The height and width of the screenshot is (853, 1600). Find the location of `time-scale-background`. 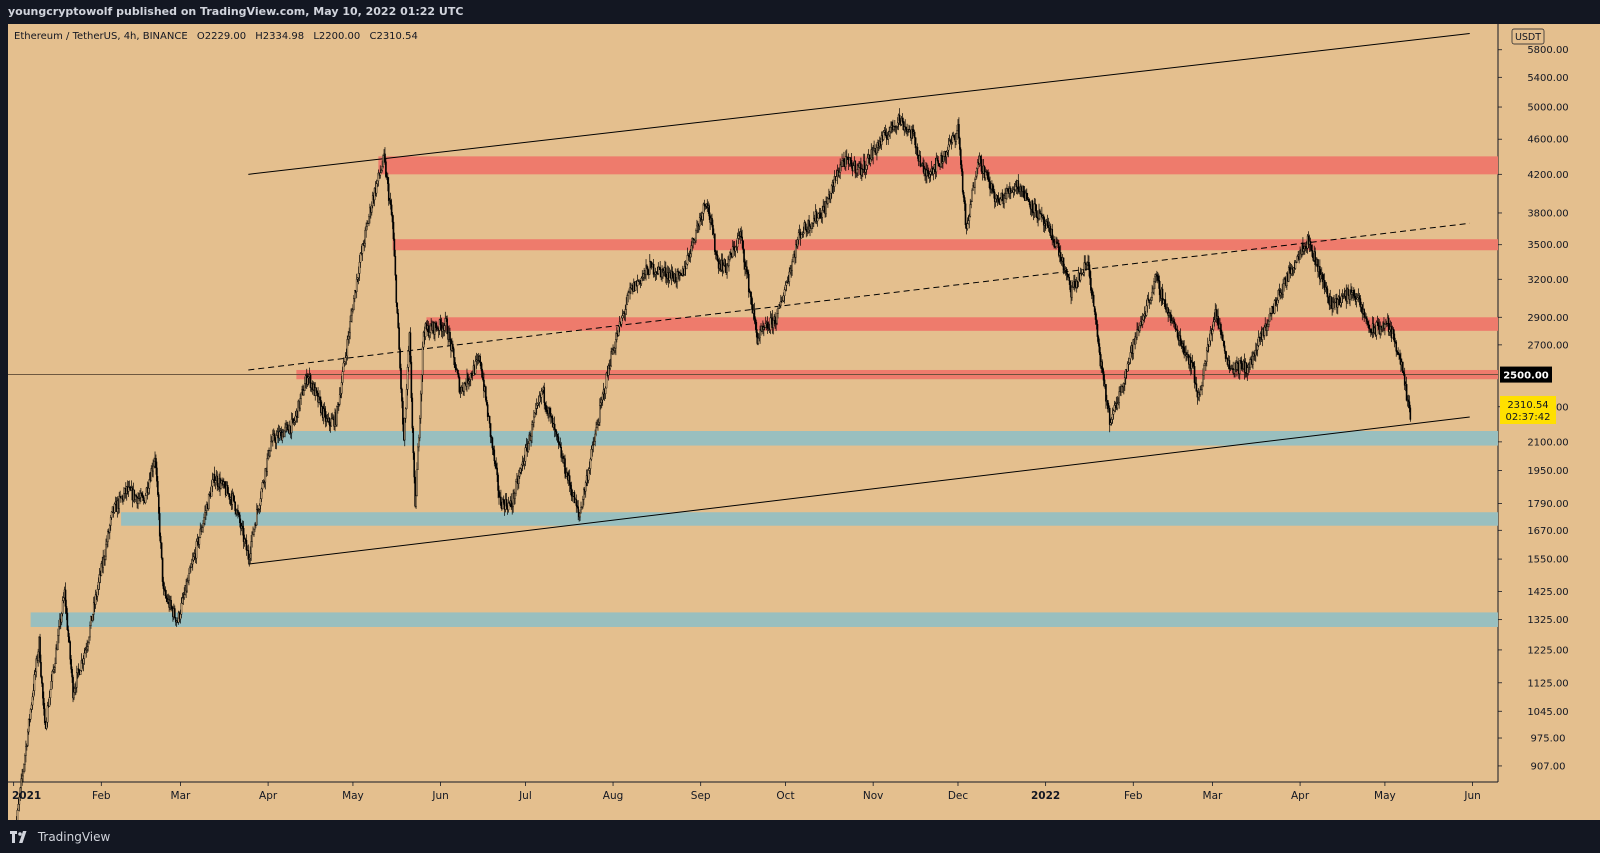

time-scale-background is located at coordinates (804, 801).